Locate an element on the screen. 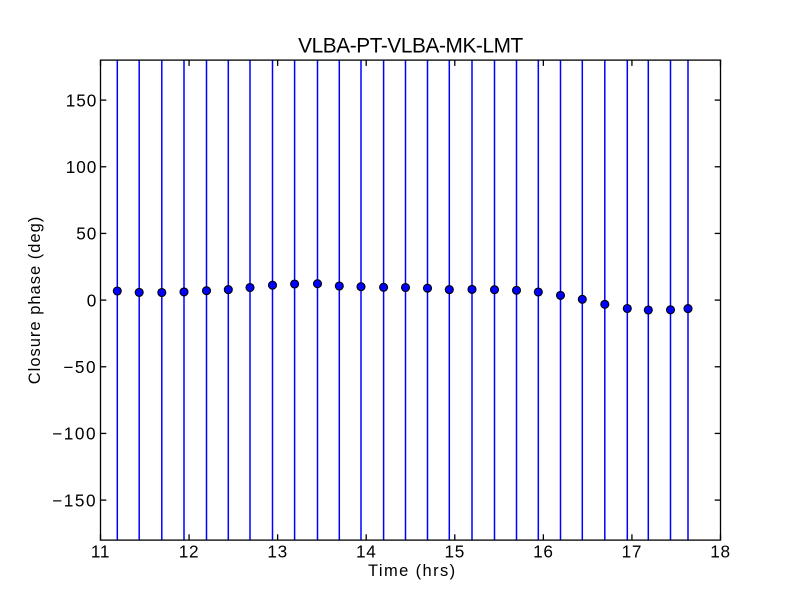 Image resolution: width=800 pixels, height=600 pixels. svg-text: 11 is located at coordinates (100, 551).